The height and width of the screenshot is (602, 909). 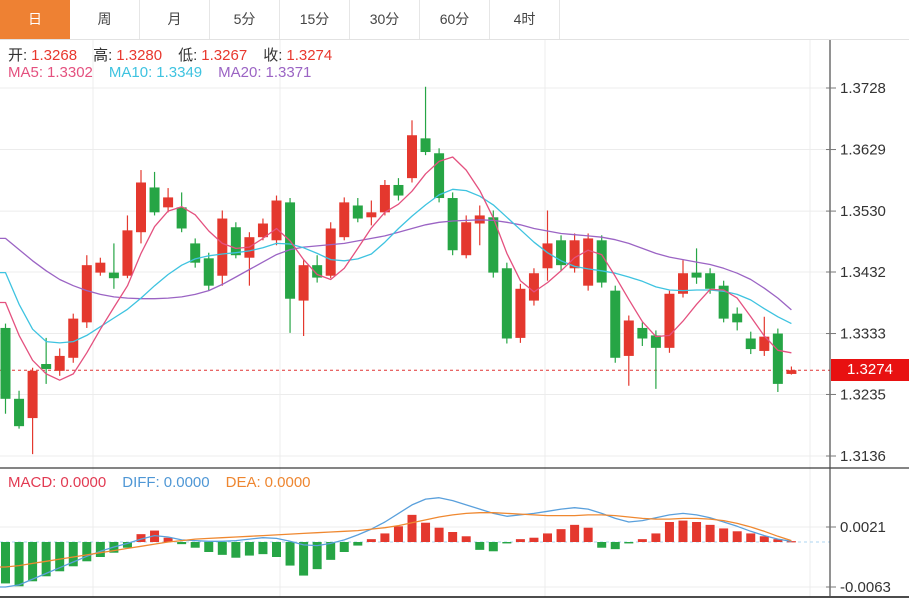 I want to click on tab-3: 5分, so click(x=245, y=19).